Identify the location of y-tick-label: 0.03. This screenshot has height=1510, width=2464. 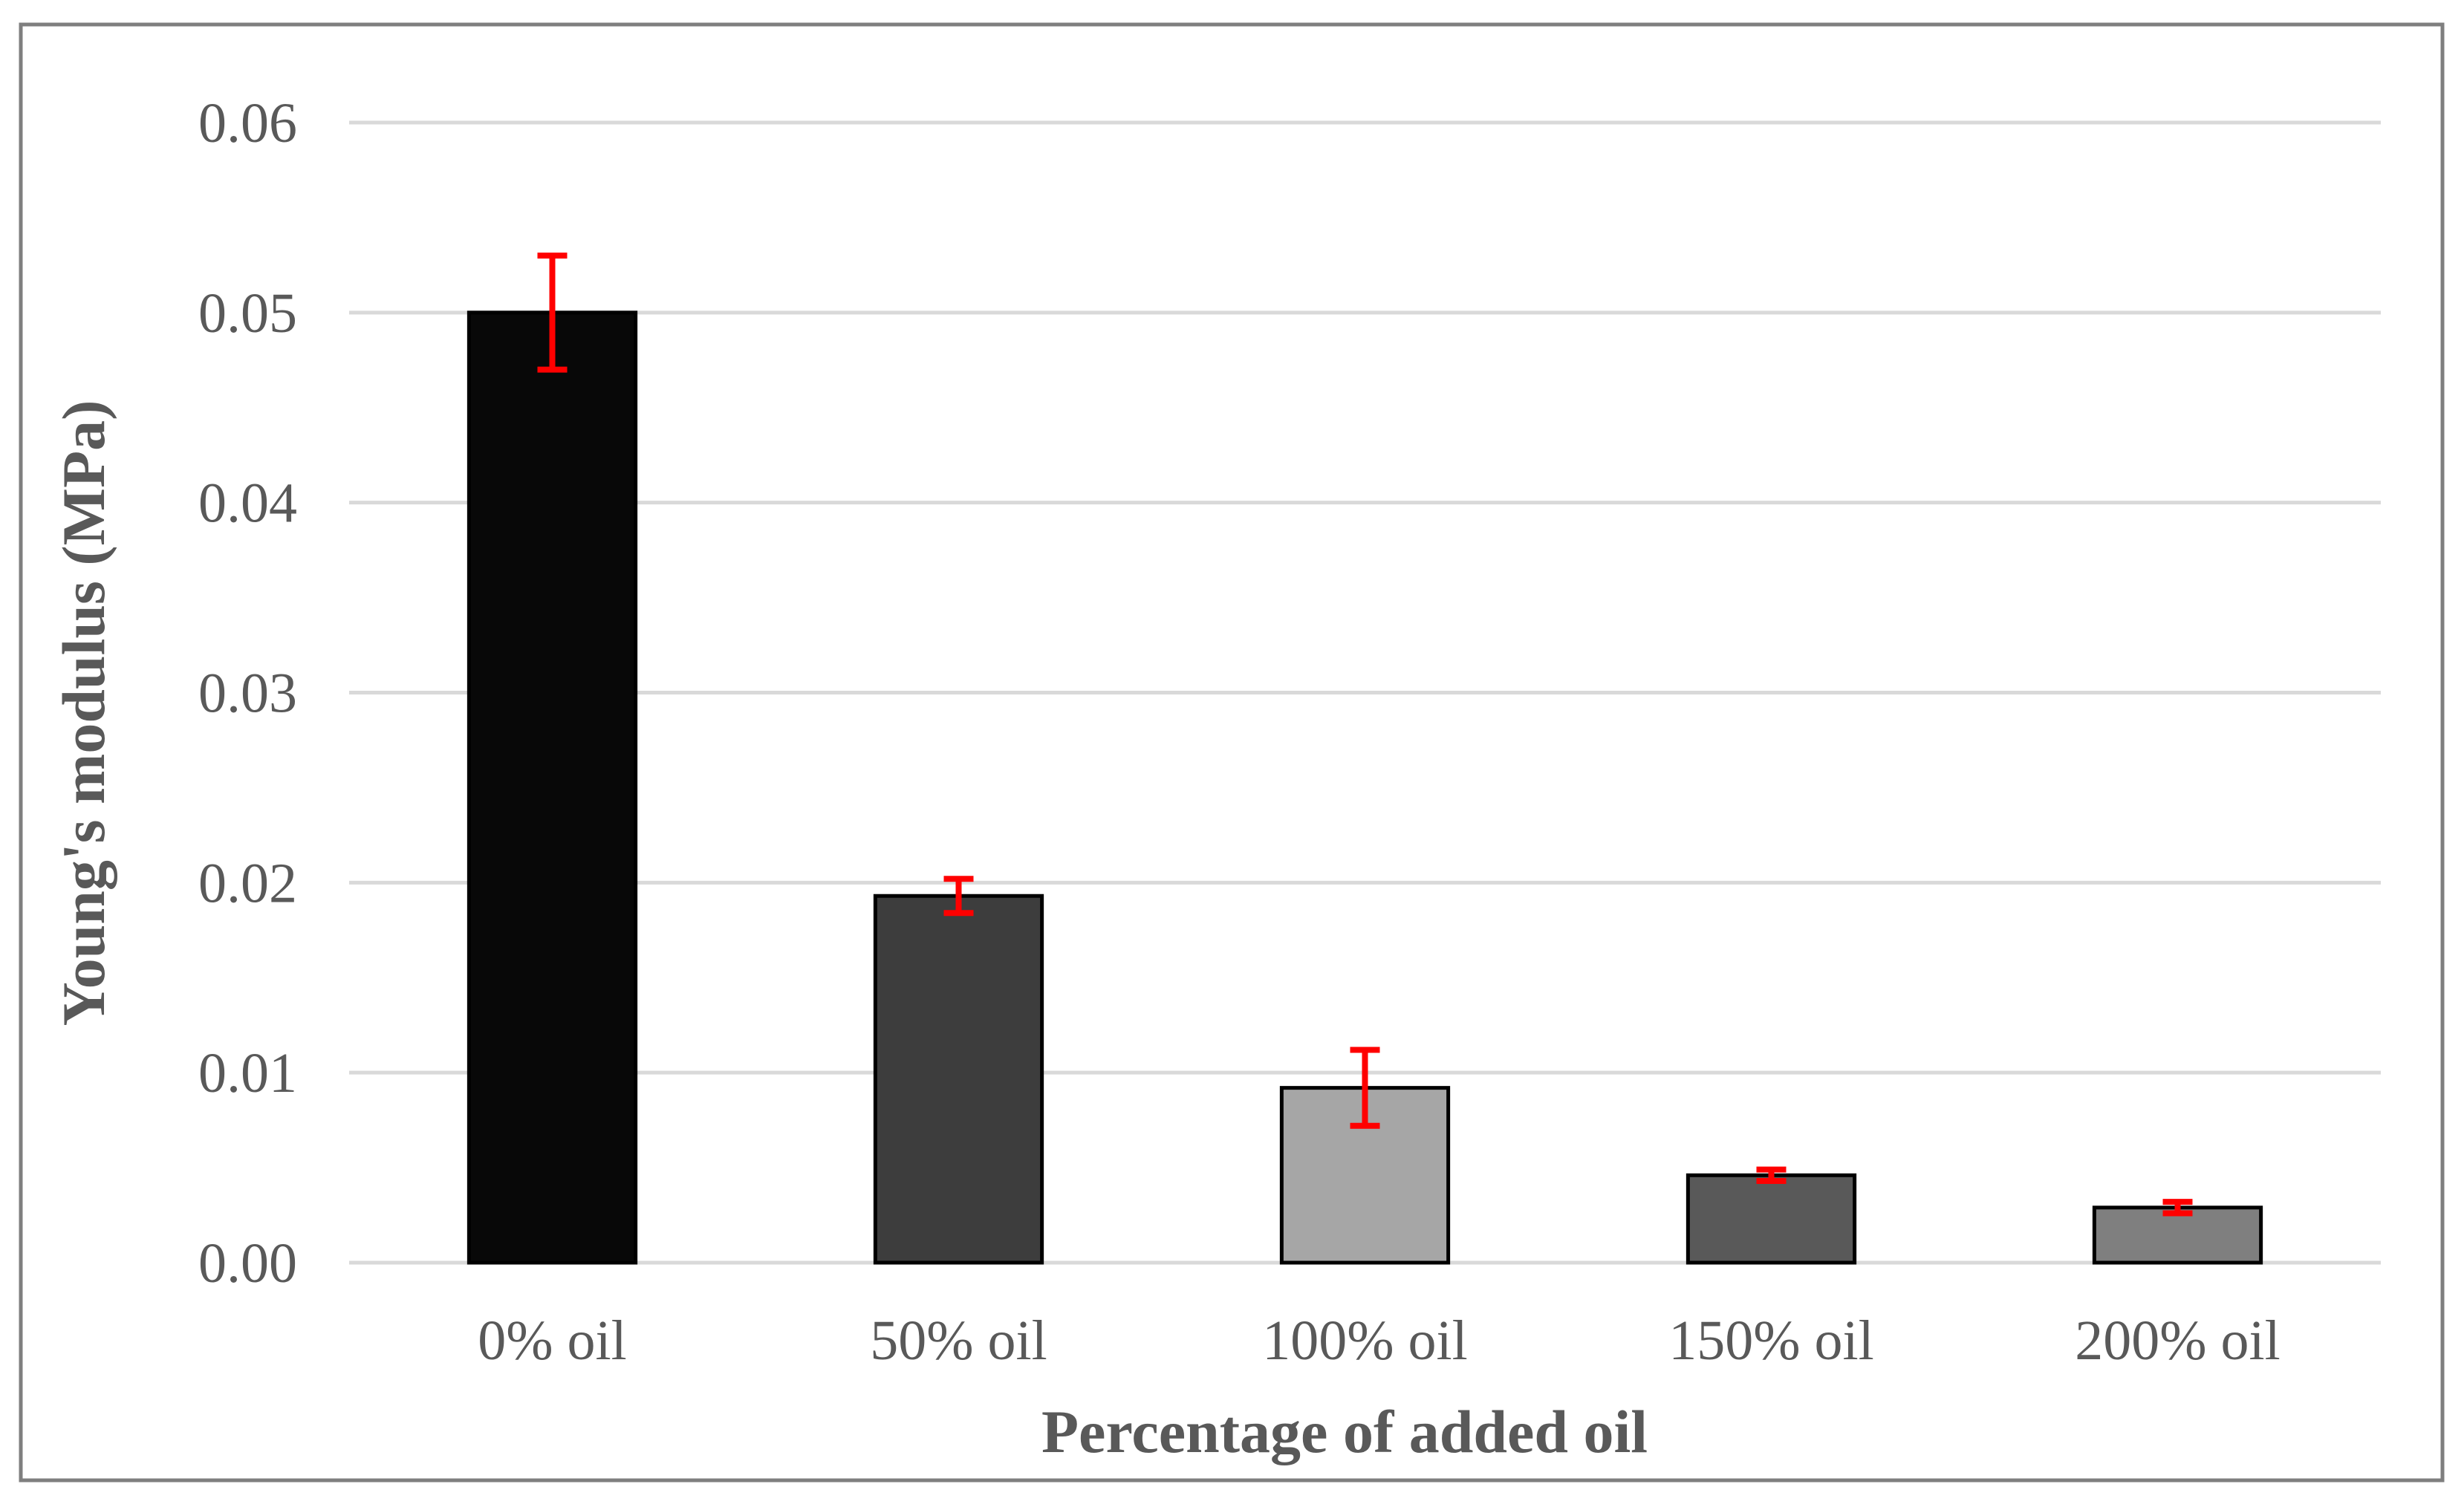
(247, 694).